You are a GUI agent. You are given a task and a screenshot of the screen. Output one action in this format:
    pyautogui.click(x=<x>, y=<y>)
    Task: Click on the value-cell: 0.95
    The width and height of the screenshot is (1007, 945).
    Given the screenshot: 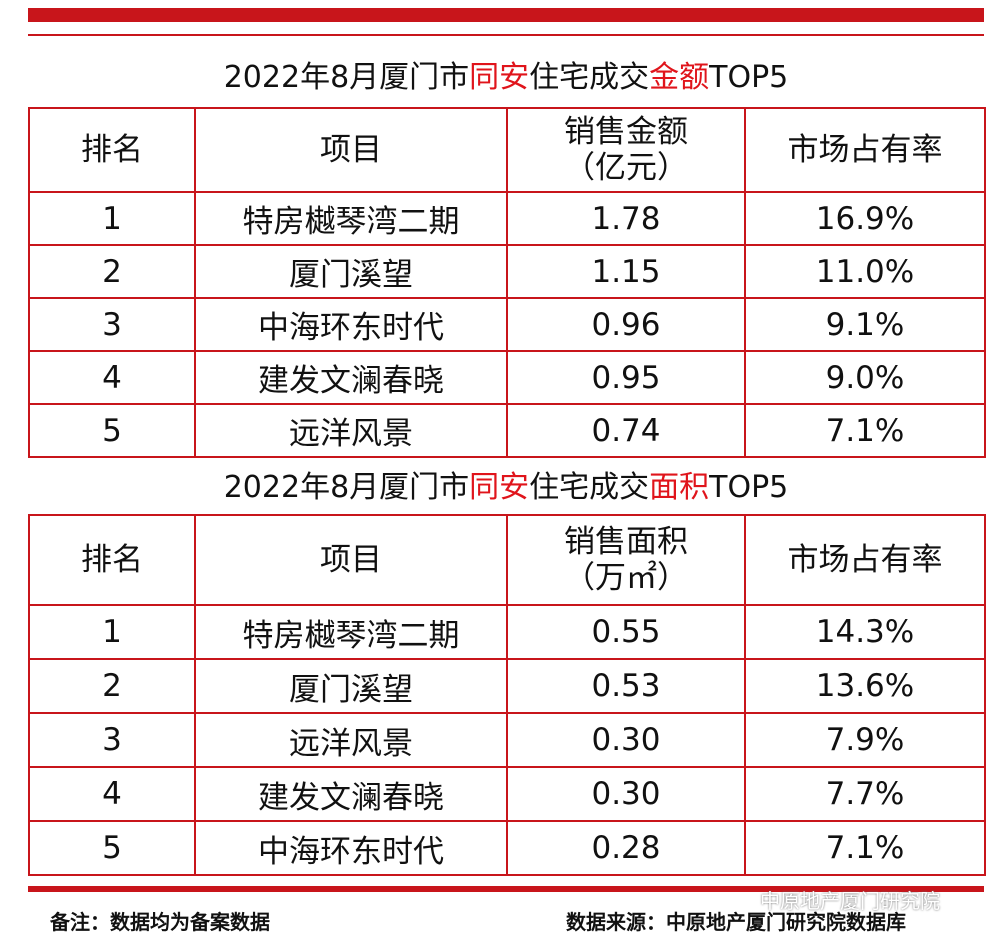 What is the action you would take?
    pyautogui.click(x=626, y=377)
    